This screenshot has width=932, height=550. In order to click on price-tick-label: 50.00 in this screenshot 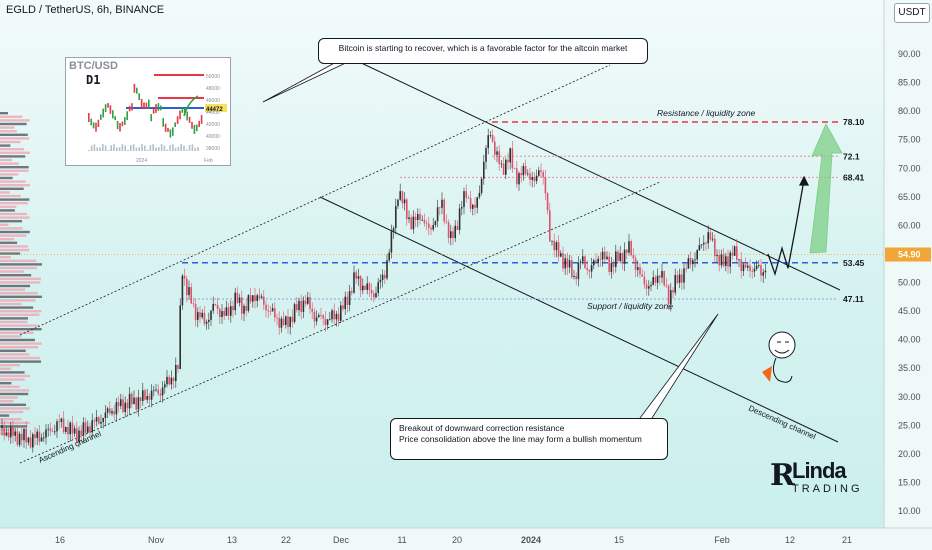, I will do `click(909, 283)`.